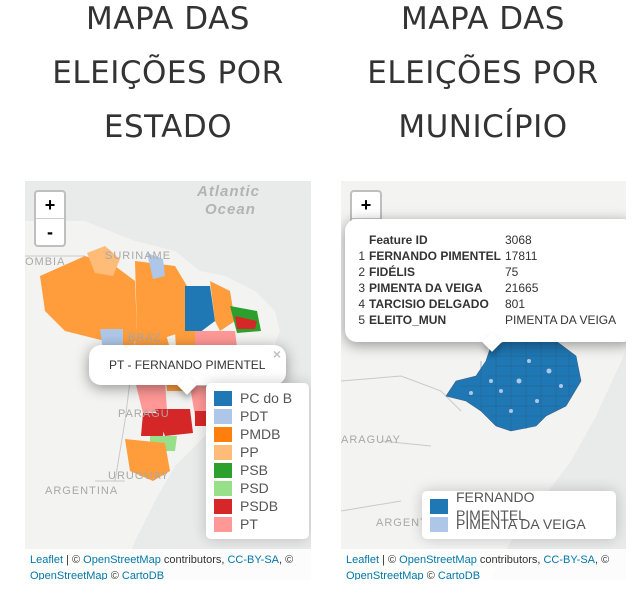 The width and height of the screenshot is (635, 612). Describe the element at coordinates (249, 452) in the screenshot. I see `legend-label: PP` at that location.